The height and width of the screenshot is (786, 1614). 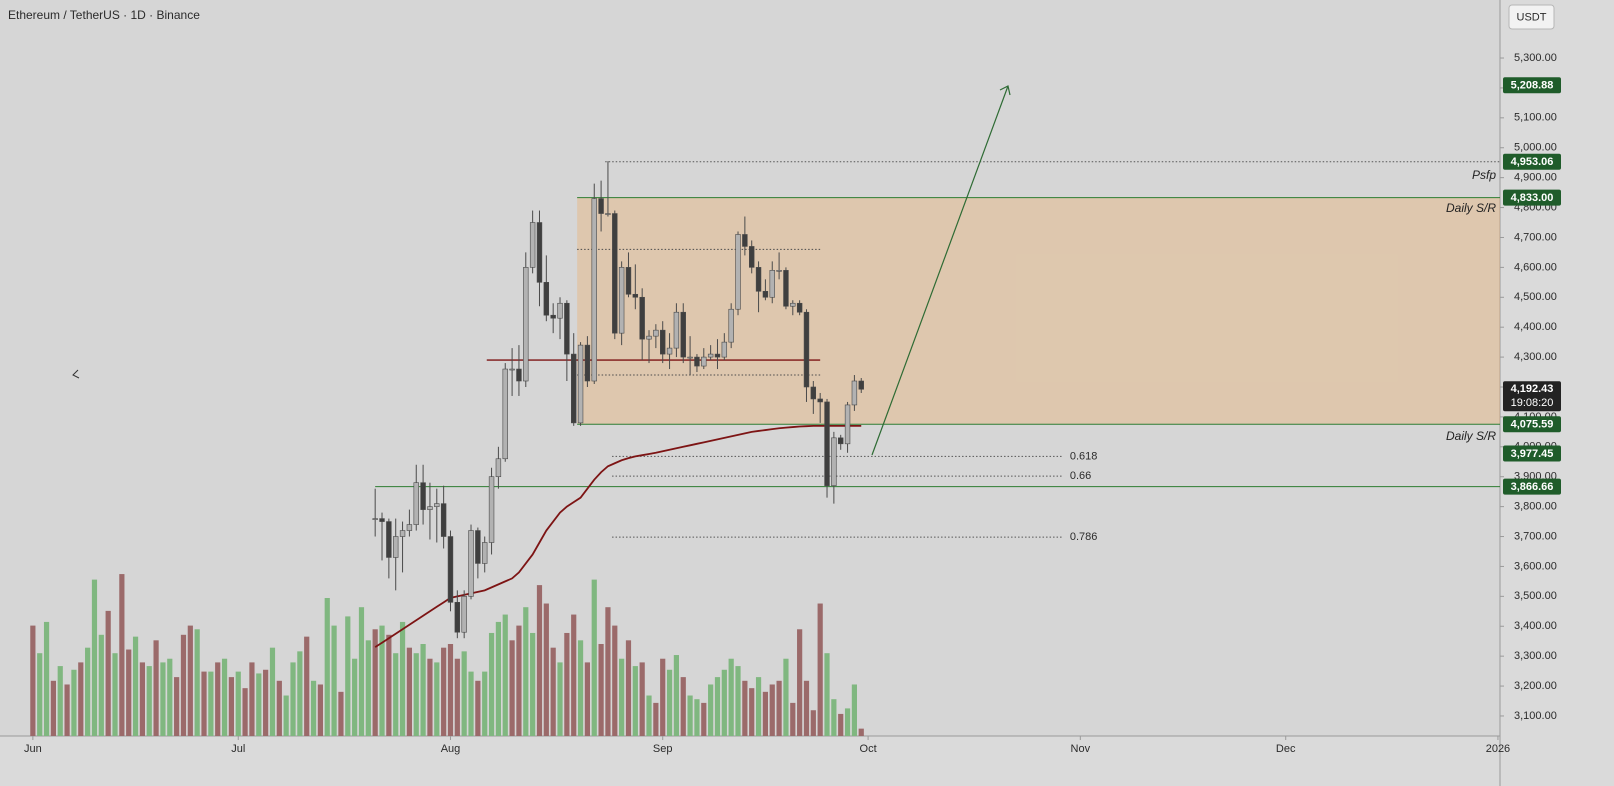 What do you see at coordinates (1535, 237) in the screenshot?
I see `y-tick-label: 4,700.00` at bounding box center [1535, 237].